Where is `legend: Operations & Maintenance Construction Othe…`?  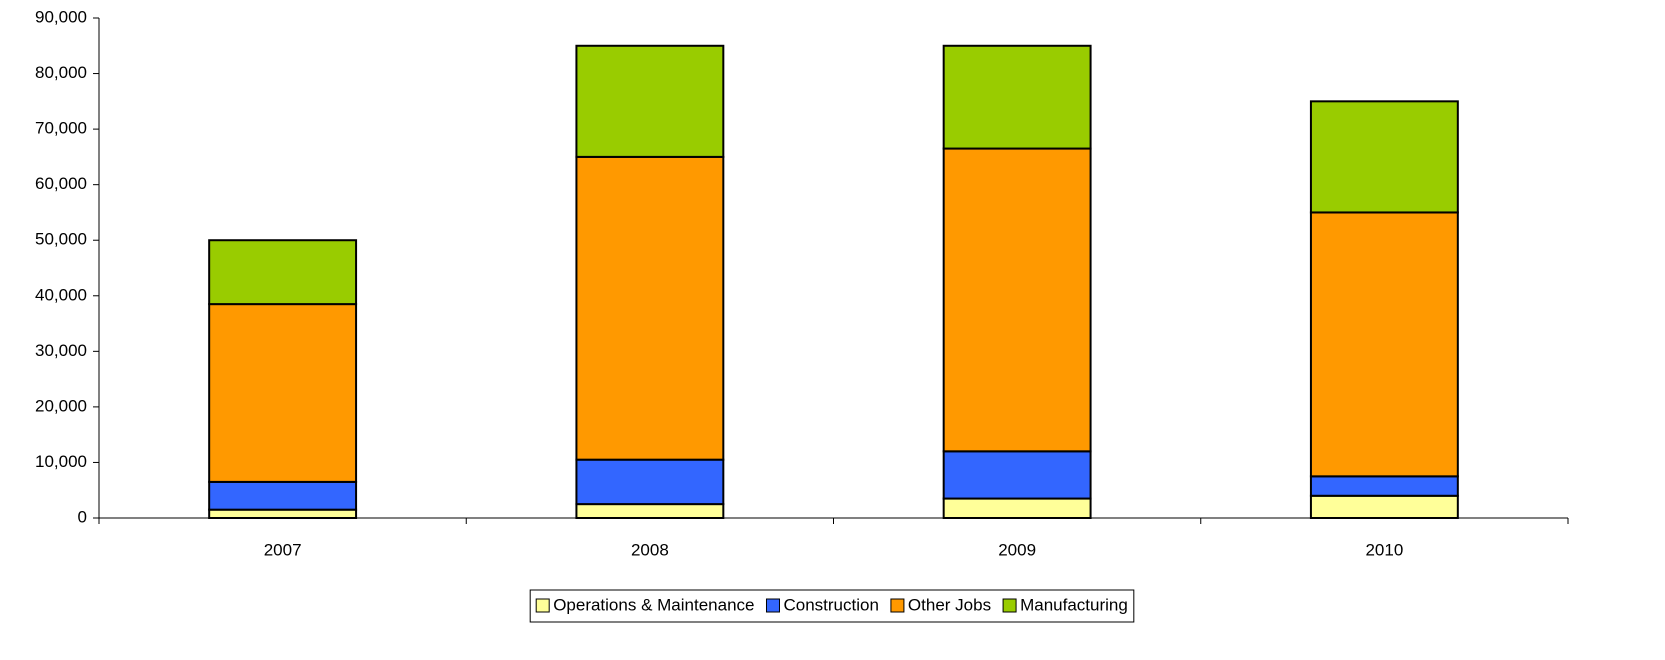 legend: Operations & Maintenance Construction Othe… is located at coordinates (832, 606).